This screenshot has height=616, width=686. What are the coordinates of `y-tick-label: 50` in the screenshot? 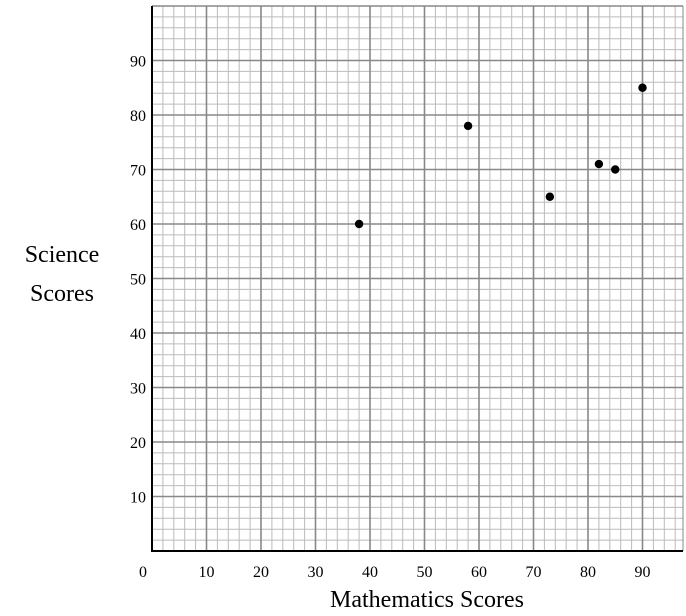 It's located at (138, 280).